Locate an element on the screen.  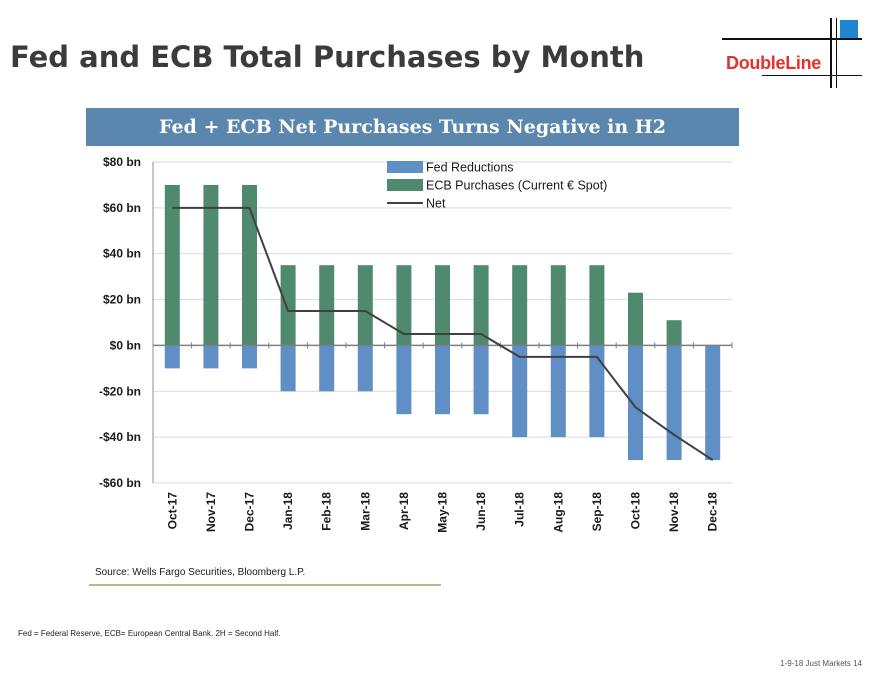
x-tick-label: Dec-18 is located at coordinates (713, 512).